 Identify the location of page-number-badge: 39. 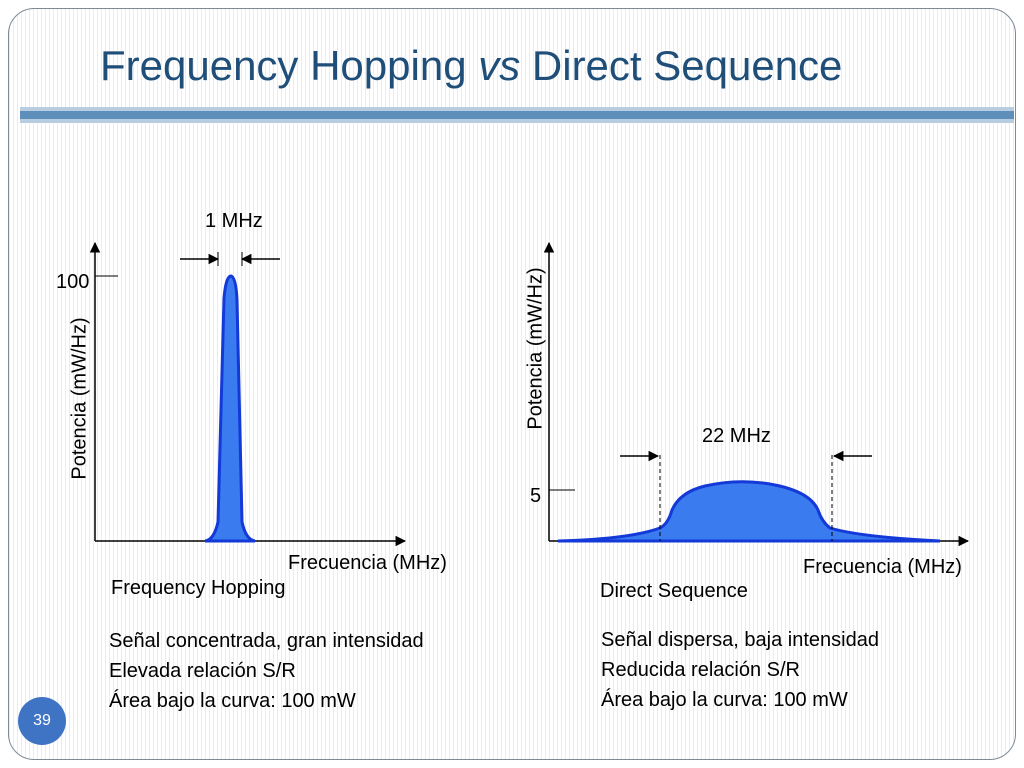
(42, 721).